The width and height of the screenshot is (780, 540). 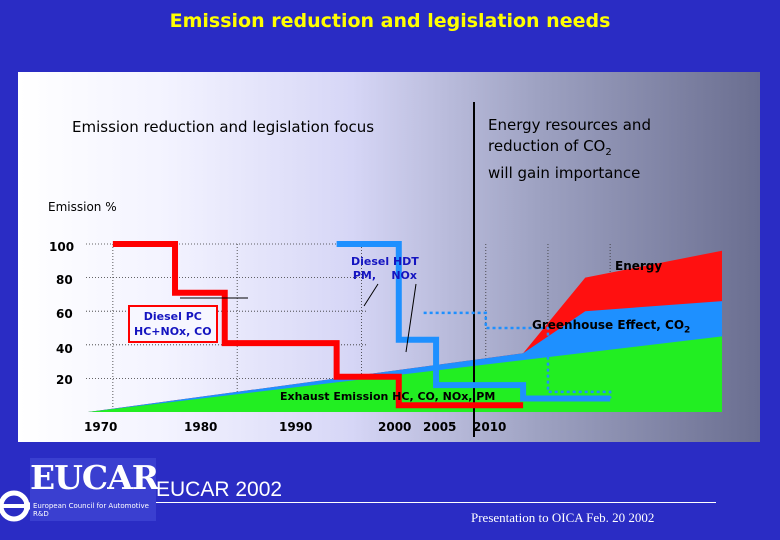 I want to click on energy-title-line-1: Energy resources and, so click(x=569, y=125).